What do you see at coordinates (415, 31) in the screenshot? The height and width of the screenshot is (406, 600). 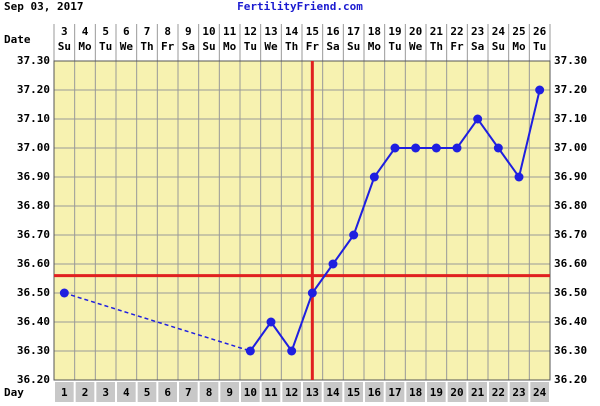 I see `date-label: 20` at bounding box center [415, 31].